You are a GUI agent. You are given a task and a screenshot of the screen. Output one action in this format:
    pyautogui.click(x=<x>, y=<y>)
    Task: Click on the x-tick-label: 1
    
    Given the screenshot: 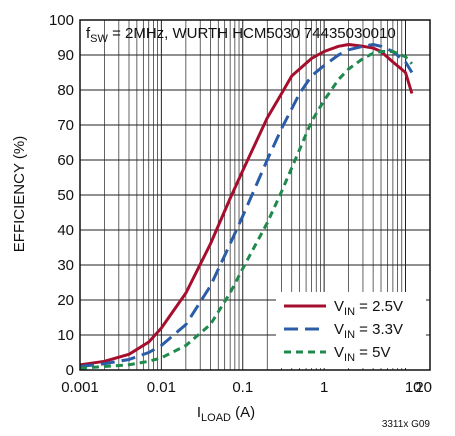 What is the action you would take?
    pyautogui.click(x=324, y=387)
    